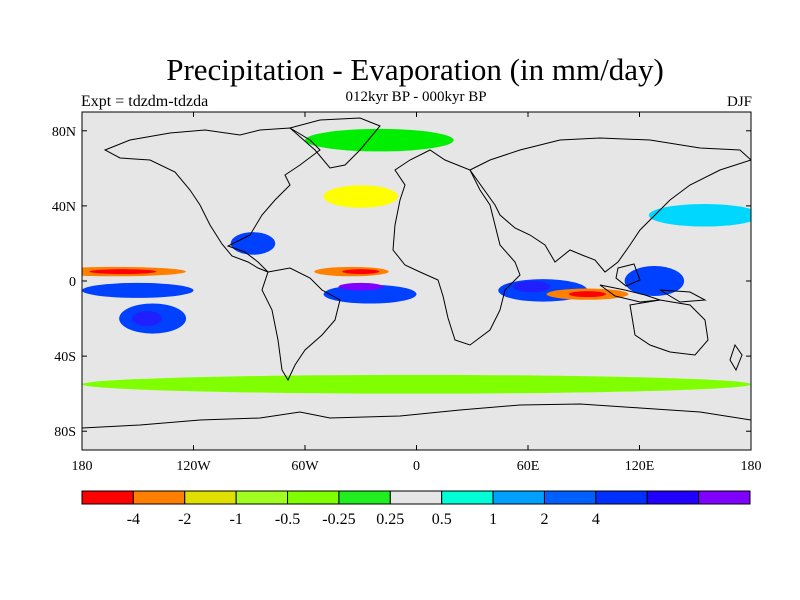  I want to click on colorbar-label: 1, so click(493, 519).